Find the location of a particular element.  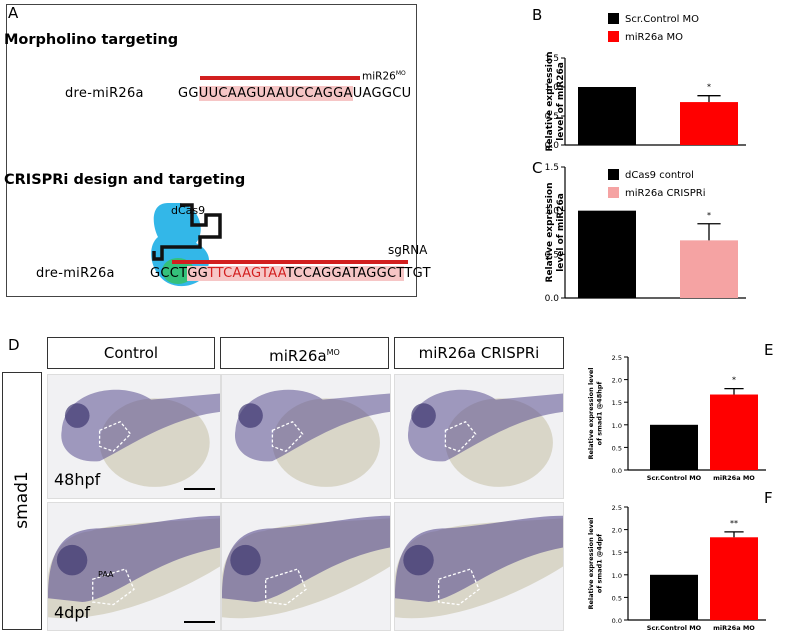

crispri-sequence: GCCTGGTTCAAGTAATCCAGGATAGGCTTGT is located at coordinates (290, 273).